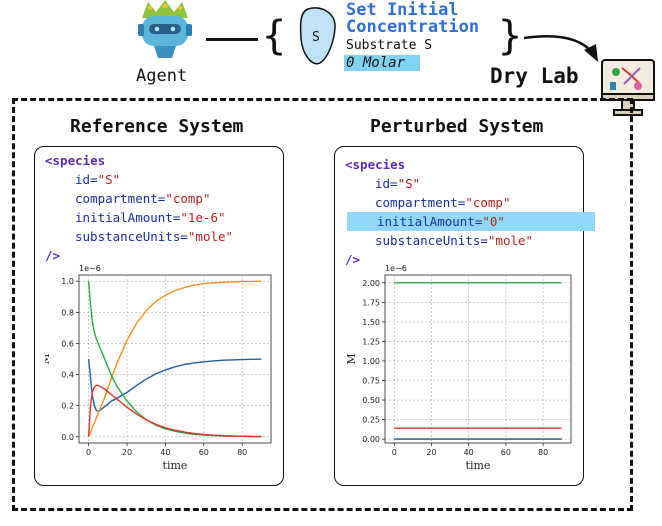  Describe the element at coordinates (371, 420) in the screenshot. I see `y-tick-label: 0.25` at that location.